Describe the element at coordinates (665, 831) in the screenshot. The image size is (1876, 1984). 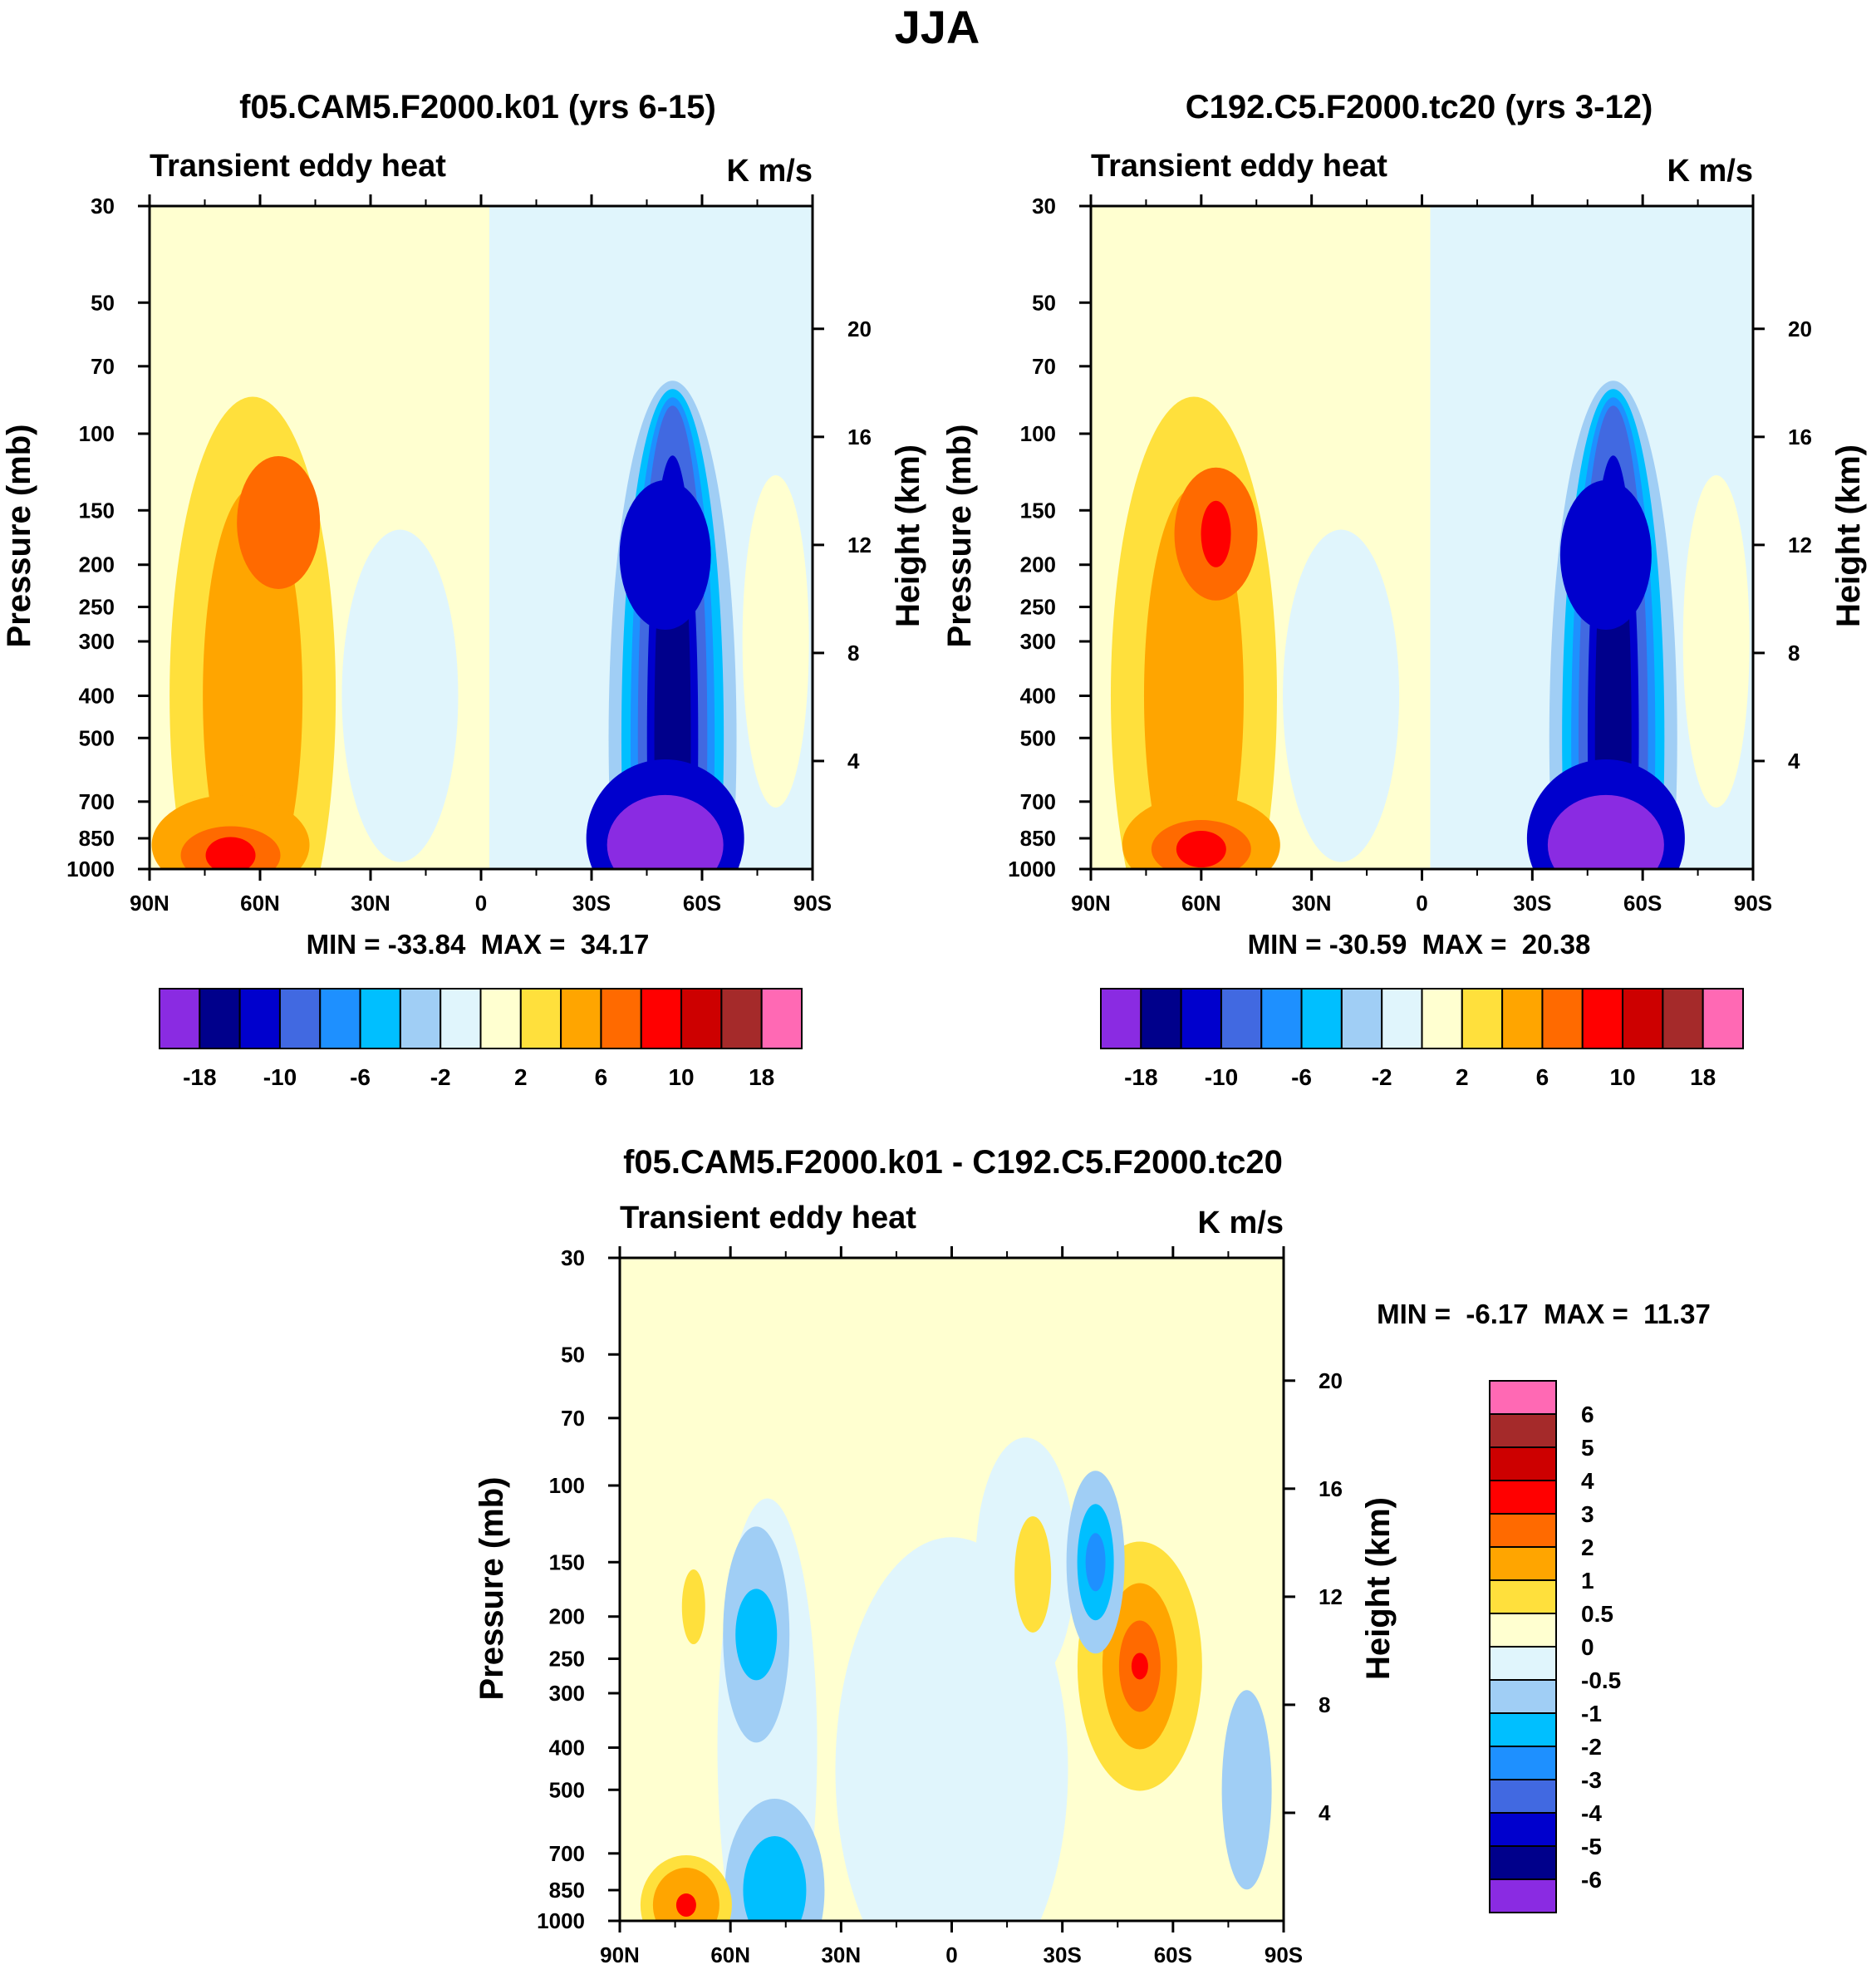
I see `panel-cam5-sh-lower-minimum` at that location.